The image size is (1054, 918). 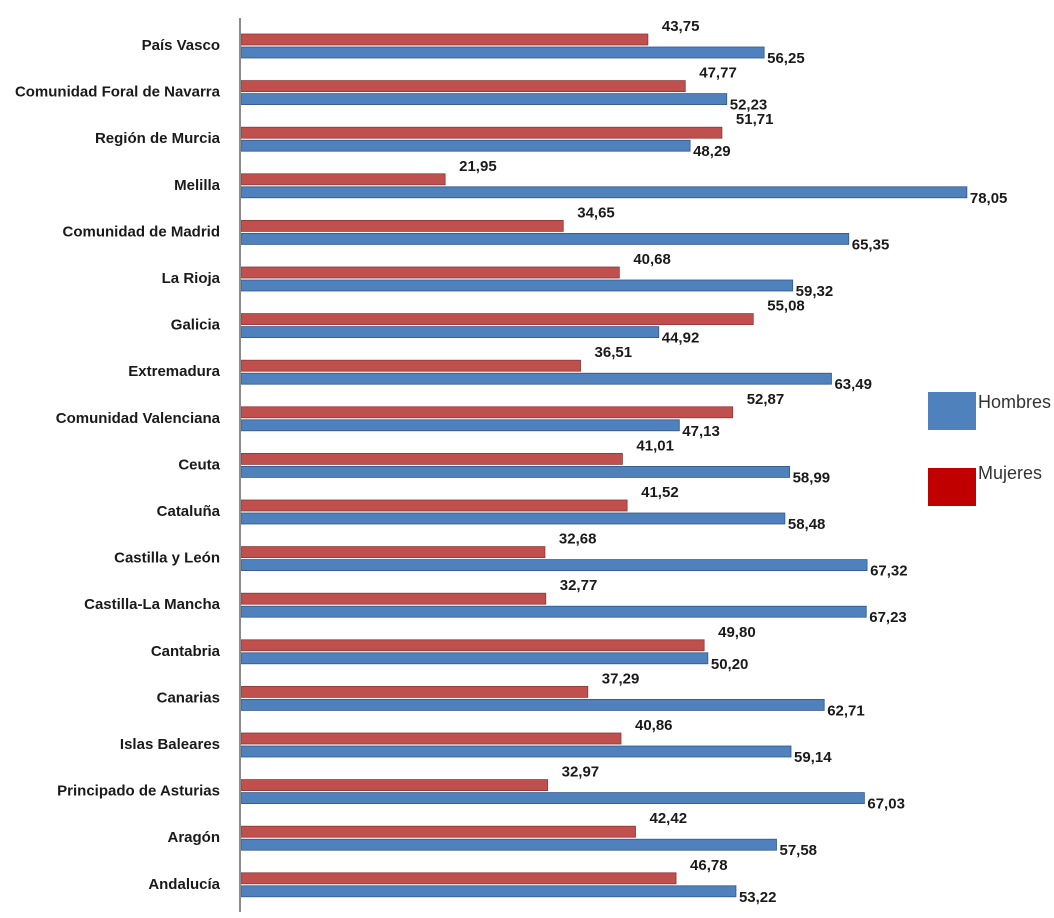 What do you see at coordinates (199, 464) in the screenshot?
I see `category-label-ceuta: Ceuta` at bounding box center [199, 464].